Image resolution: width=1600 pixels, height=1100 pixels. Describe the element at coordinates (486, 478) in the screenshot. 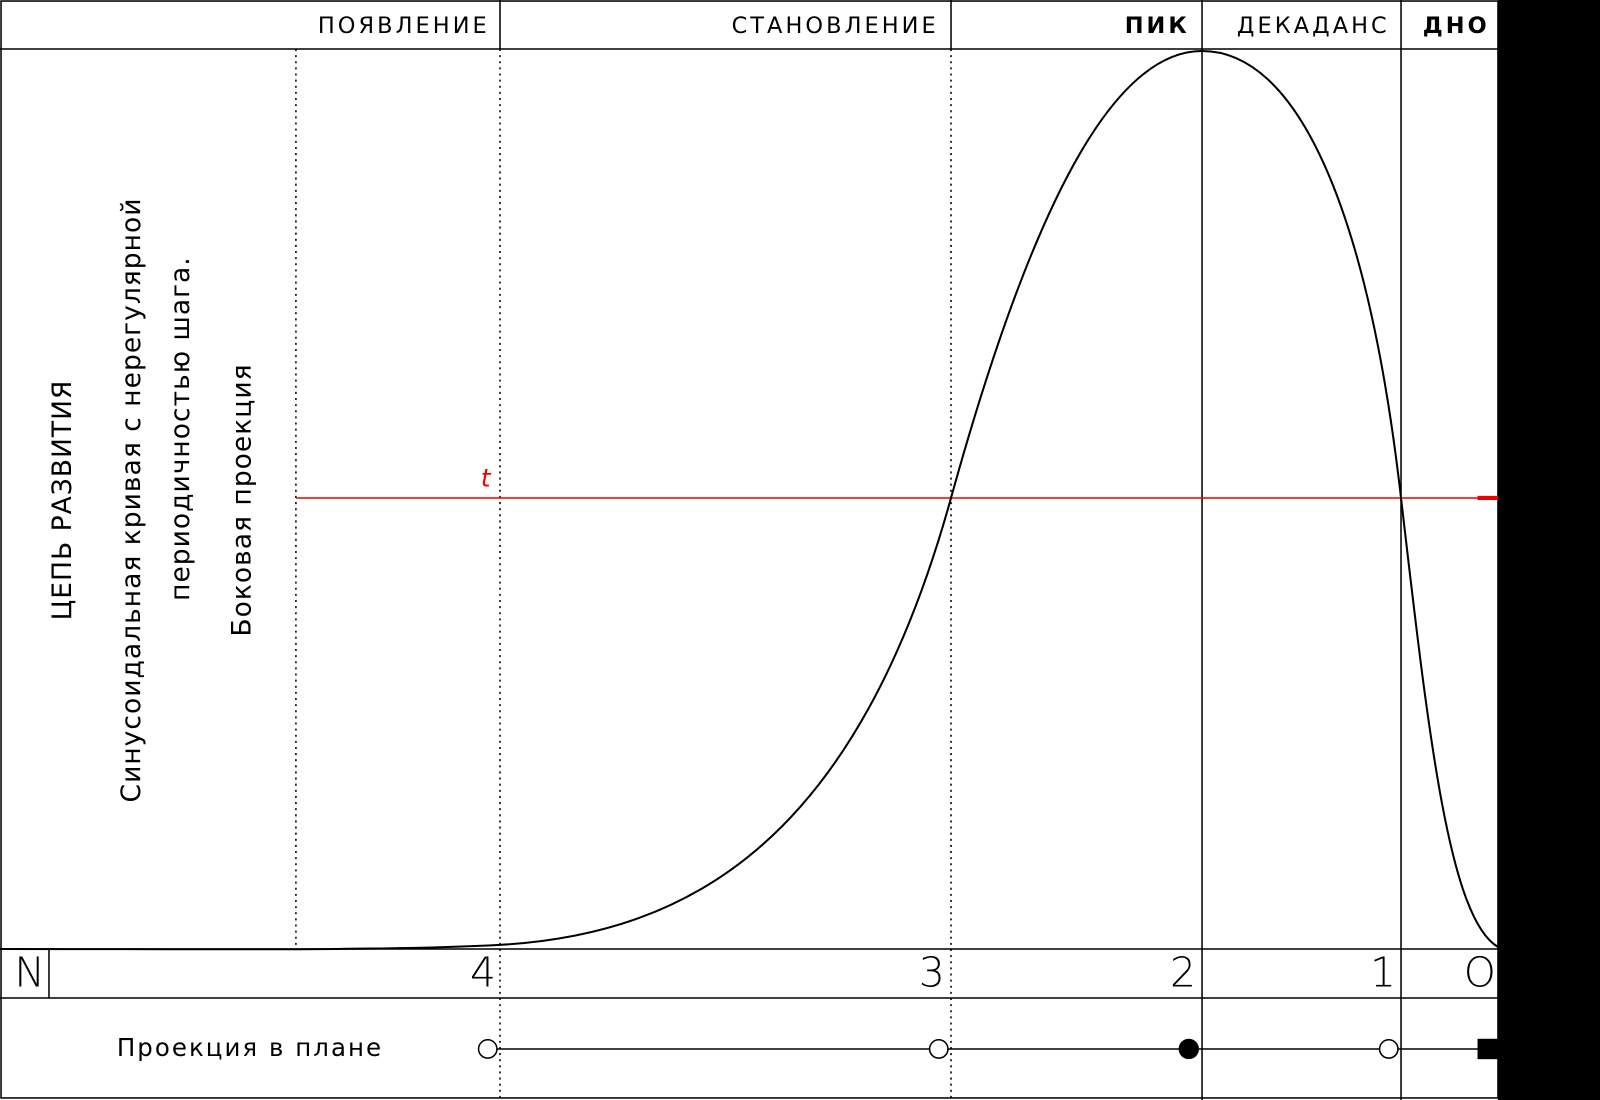

I see `threshold-label: t` at that location.